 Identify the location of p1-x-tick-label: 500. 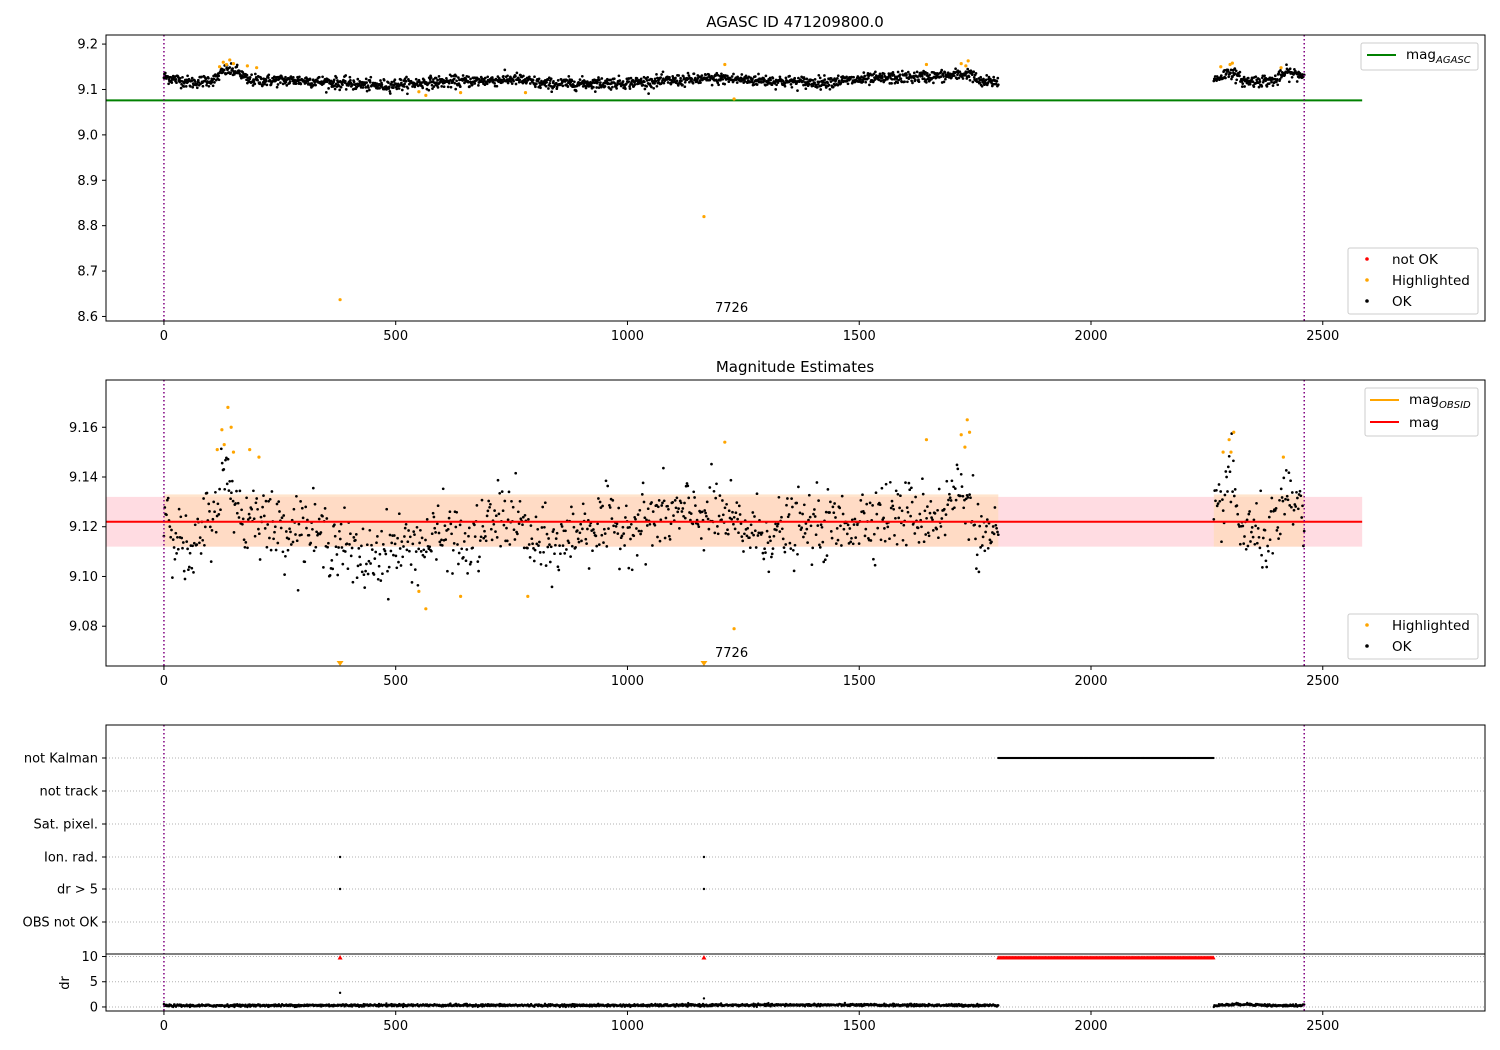
(395, 336).